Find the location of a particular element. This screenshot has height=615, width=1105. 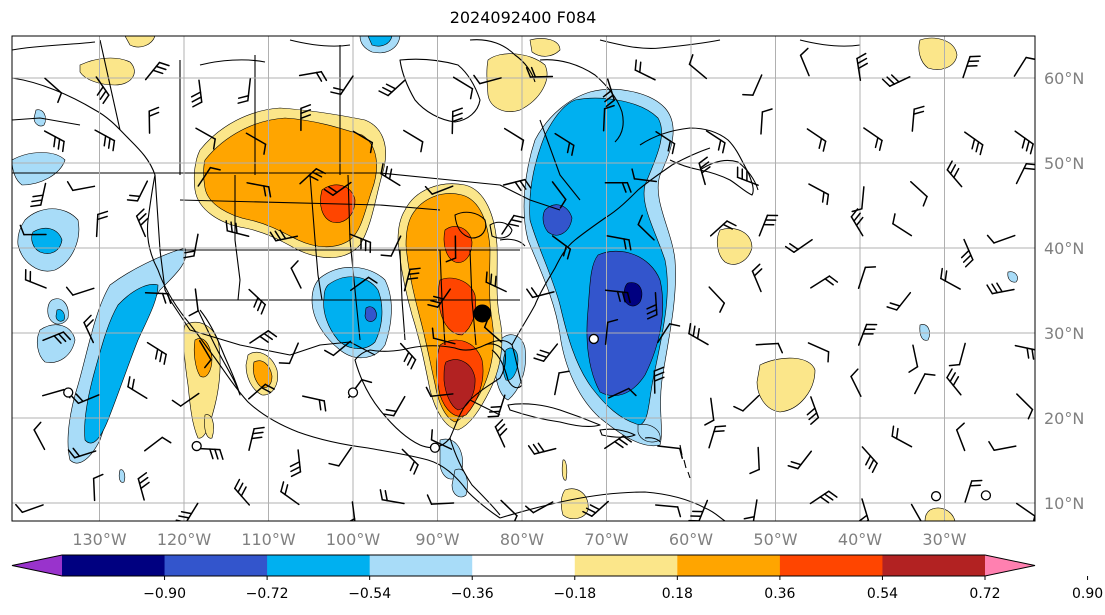

colorbar-outline is located at coordinates (523, 565).